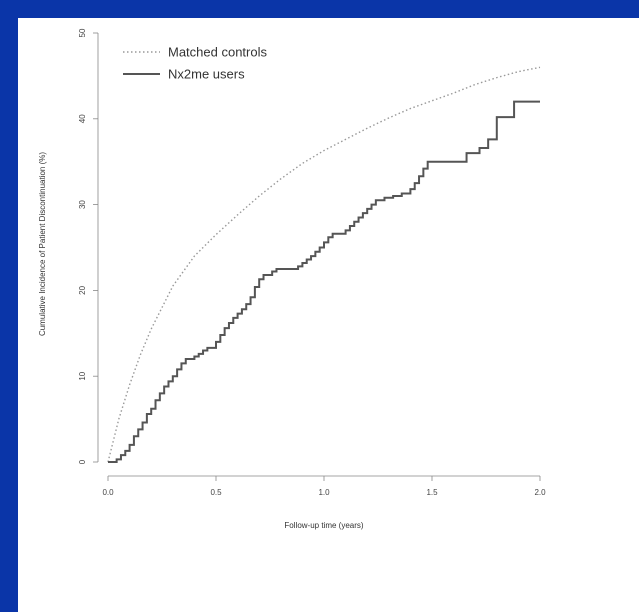 The height and width of the screenshot is (612, 639). I want to click on y-tick-label-0: 0, so click(82, 461).